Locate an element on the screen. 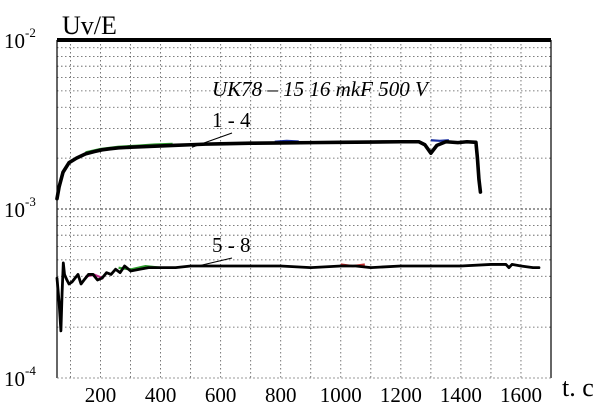  y-axis-label: Uv/E is located at coordinates (89, 25).